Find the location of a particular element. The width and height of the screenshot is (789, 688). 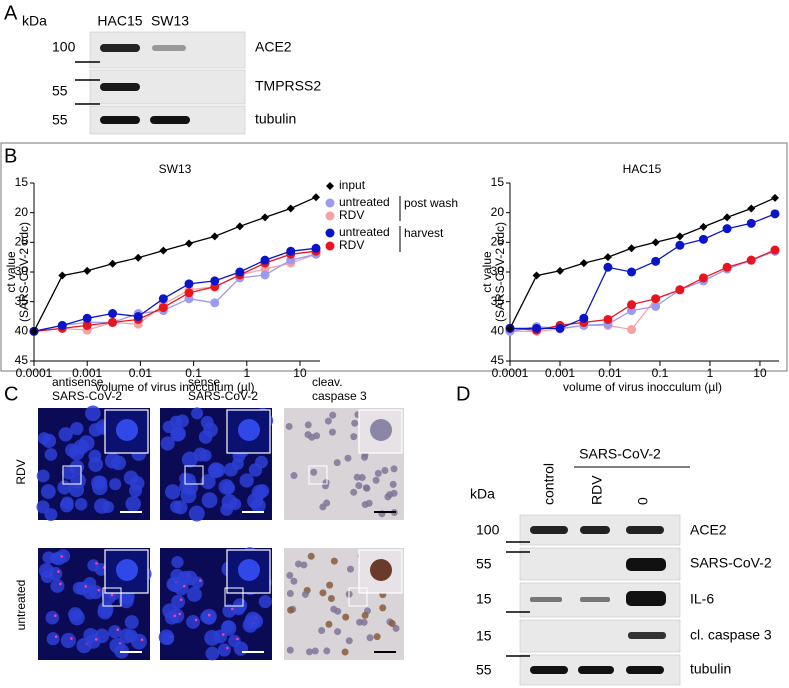

inset is located at coordinates (126, 571).